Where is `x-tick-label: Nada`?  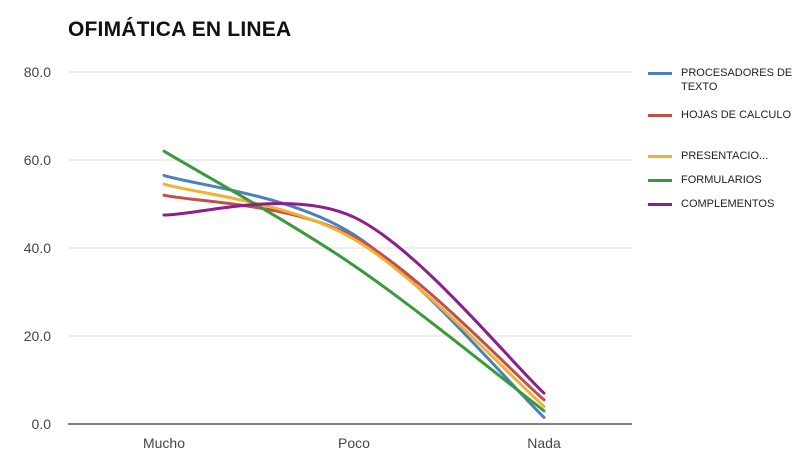
x-tick-label: Nada is located at coordinates (544, 443).